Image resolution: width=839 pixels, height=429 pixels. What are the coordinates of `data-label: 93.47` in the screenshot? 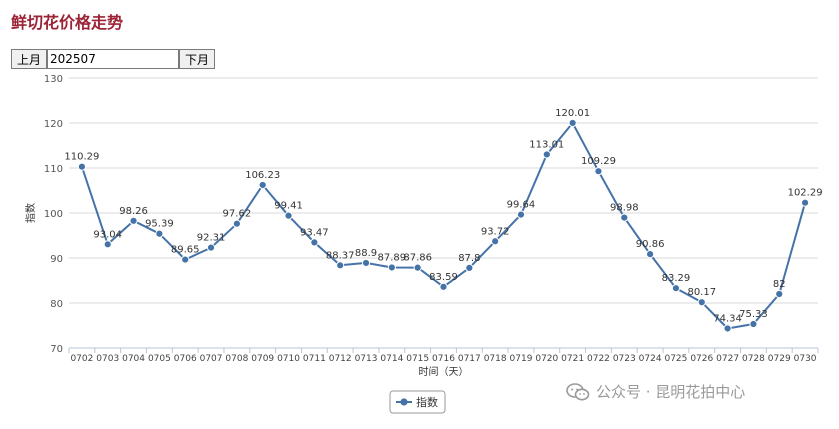 It's located at (314, 232).